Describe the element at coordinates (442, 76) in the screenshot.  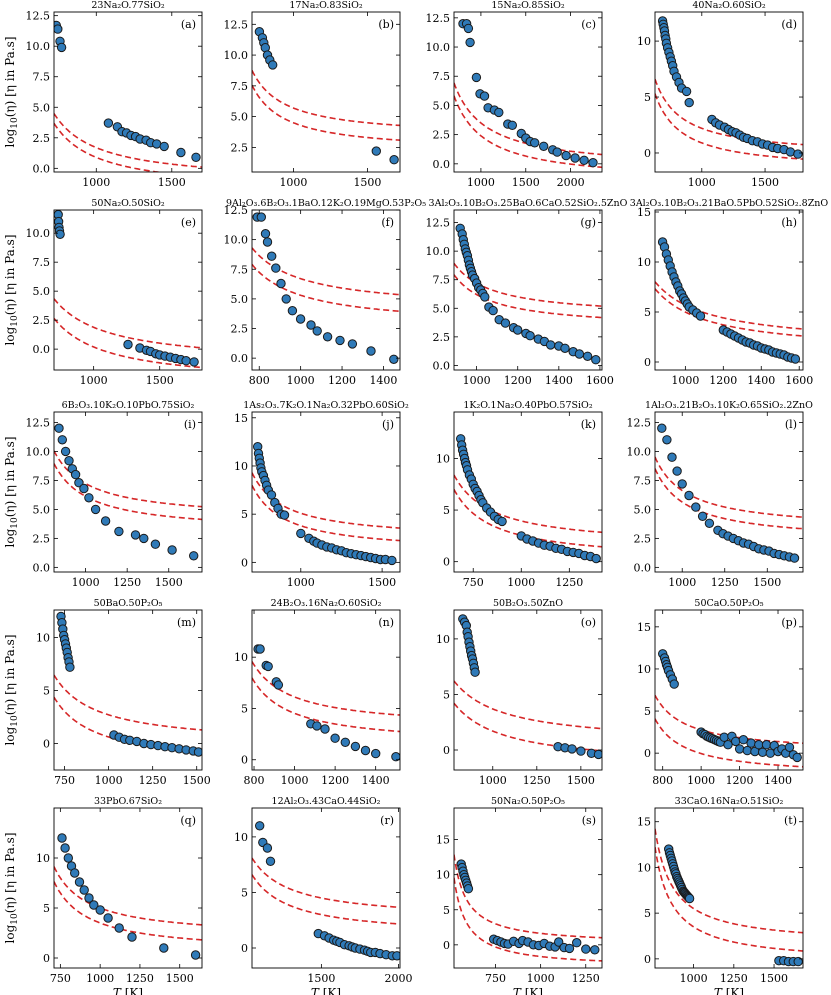
I see `y-tick-label: 7.5` at that location.